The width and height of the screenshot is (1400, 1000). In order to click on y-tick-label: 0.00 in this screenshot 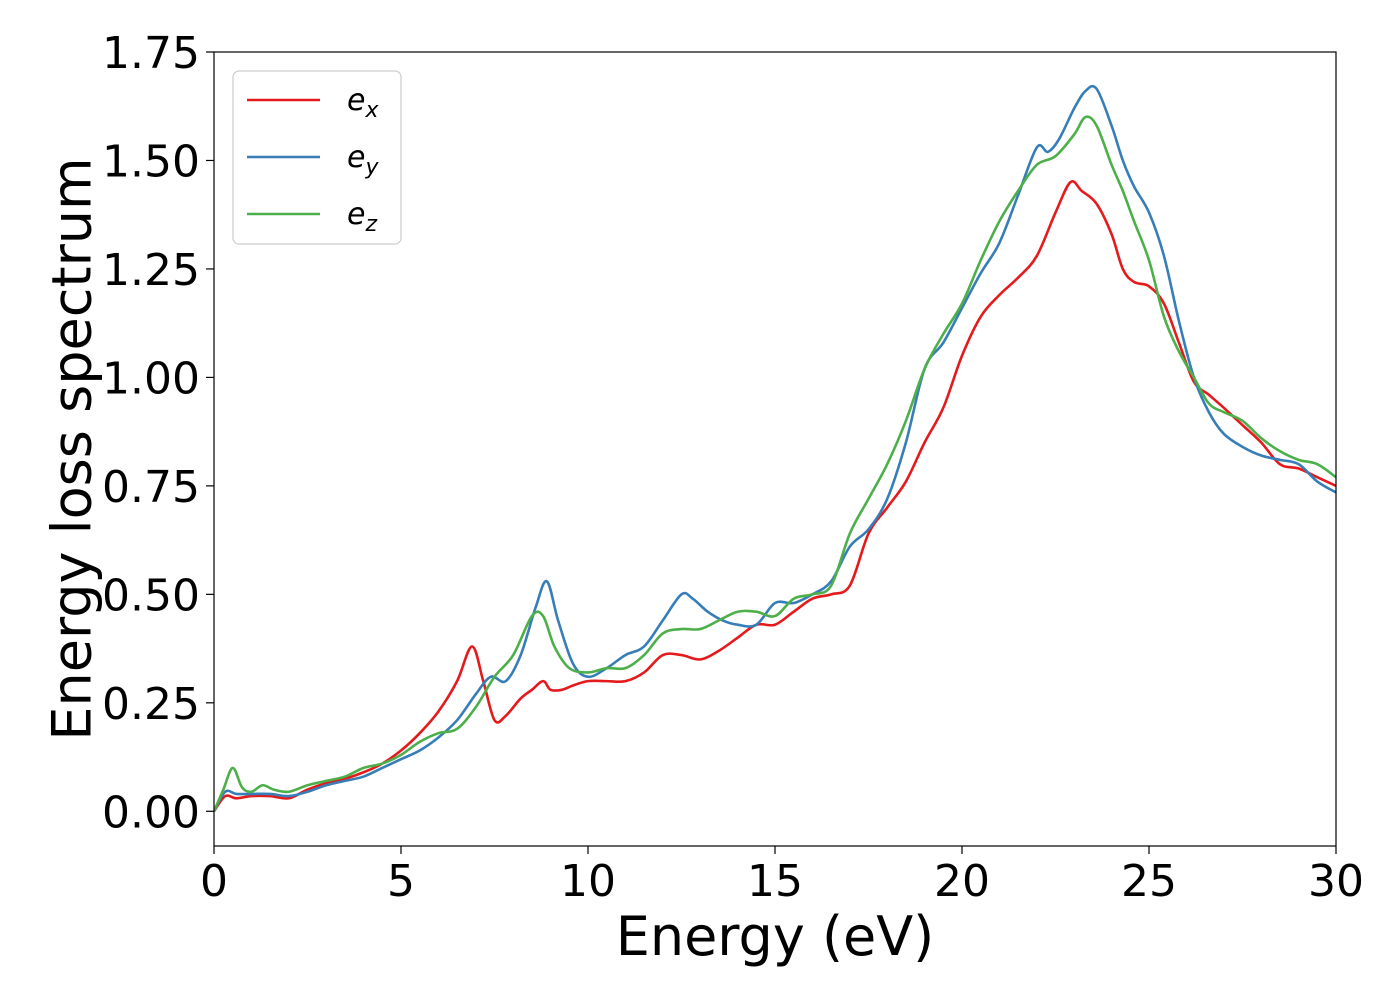, I will do `click(151, 812)`.